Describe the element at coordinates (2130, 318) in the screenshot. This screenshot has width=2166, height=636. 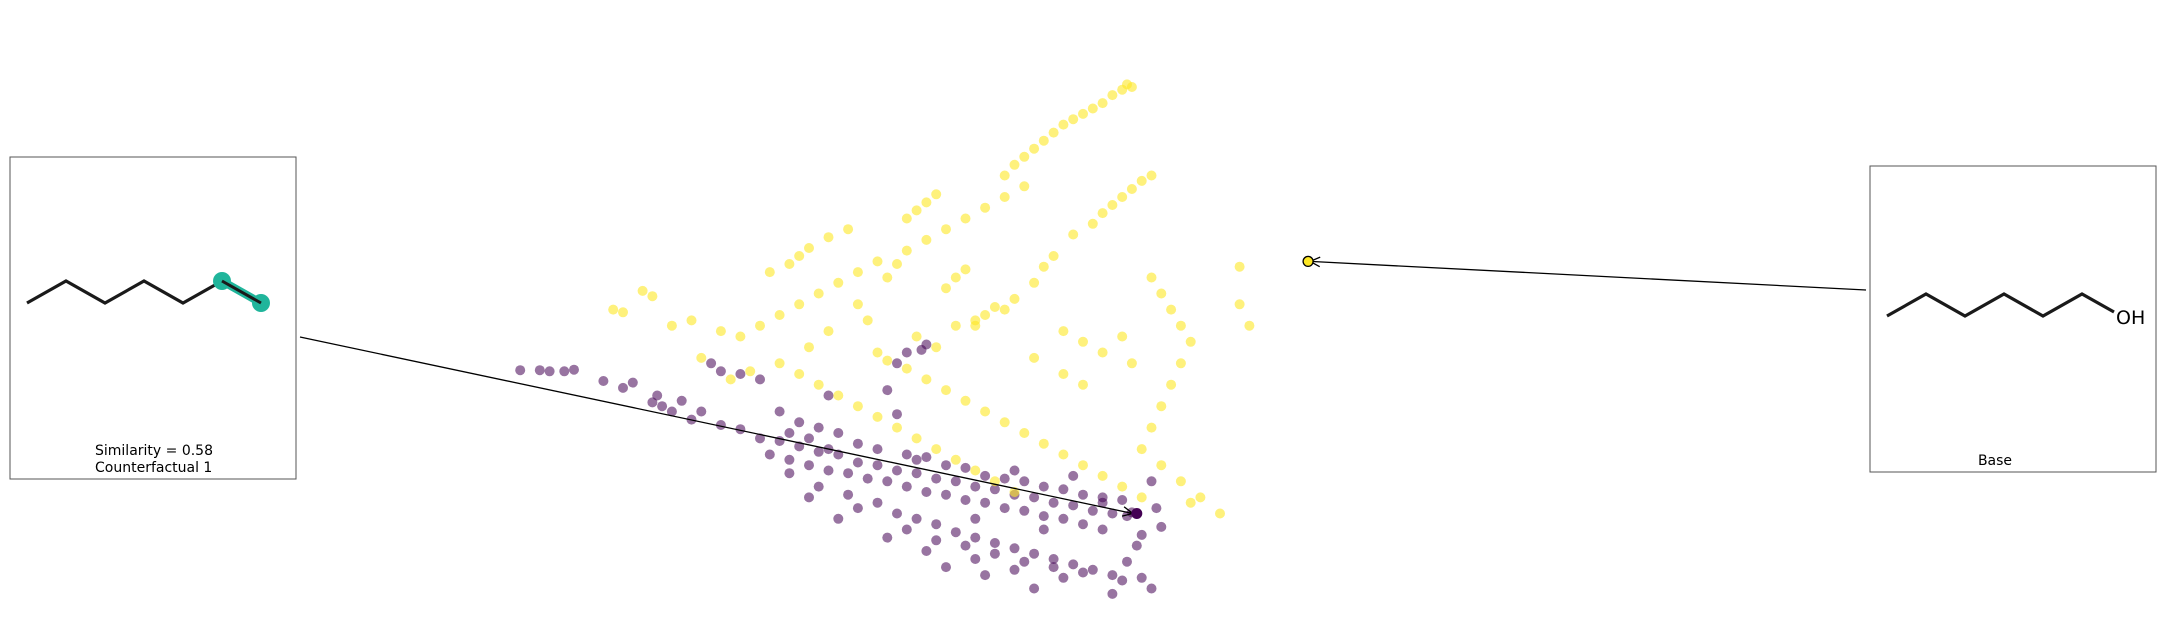
I see `hydroxyl-label: OH` at that location.